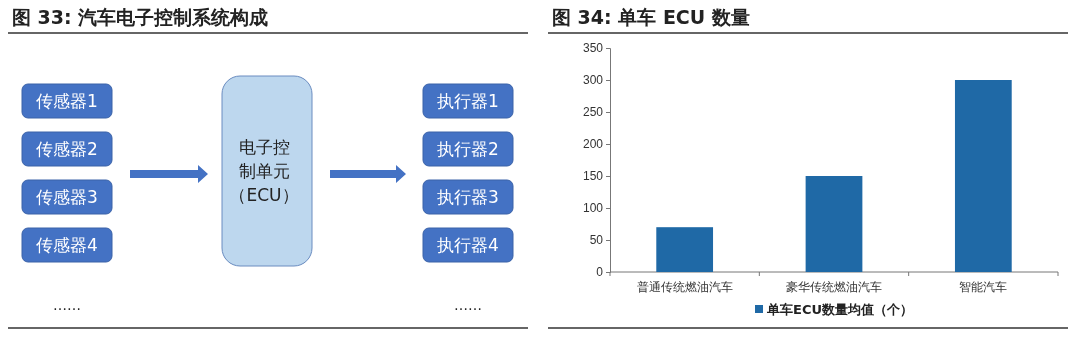 Image resolution: width=1080 pixels, height=361 pixels. I want to click on y-tick-label: 150, so click(593, 176).